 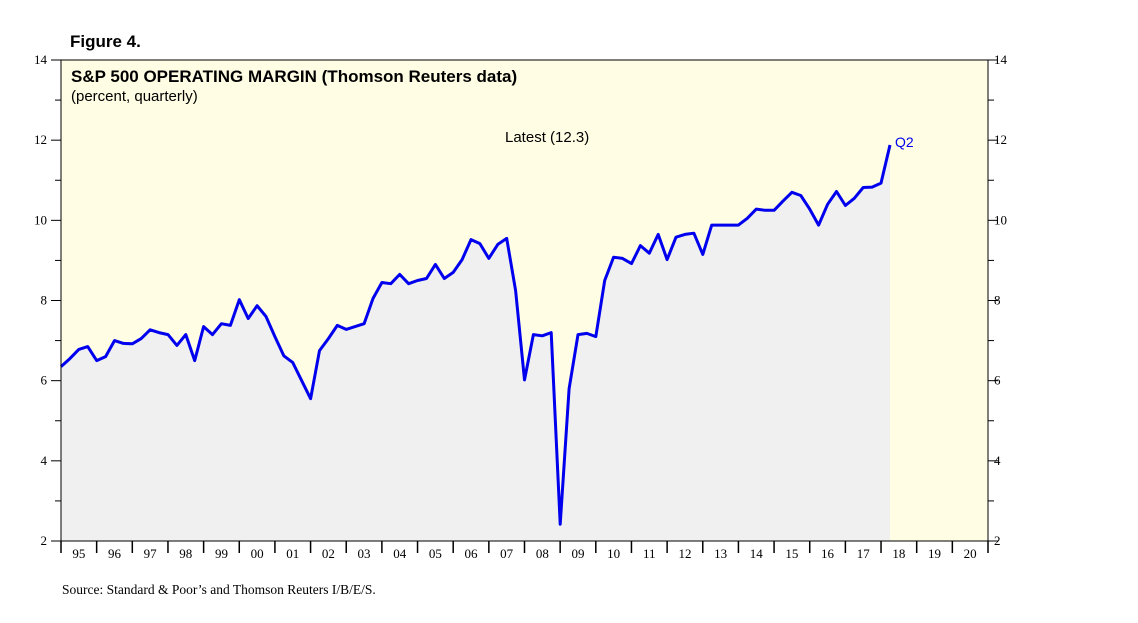 What do you see at coordinates (44, 380) in the screenshot?
I see `y-tick-label-left: 6` at bounding box center [44, 380].